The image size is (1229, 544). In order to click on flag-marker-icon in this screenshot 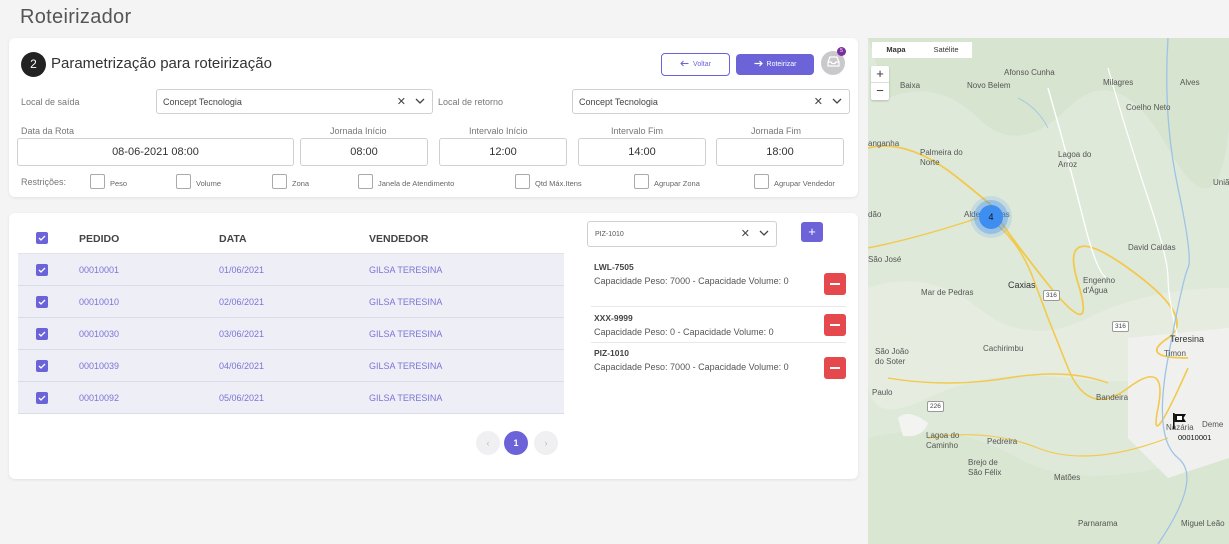, I will do `click(1180, 423)`.